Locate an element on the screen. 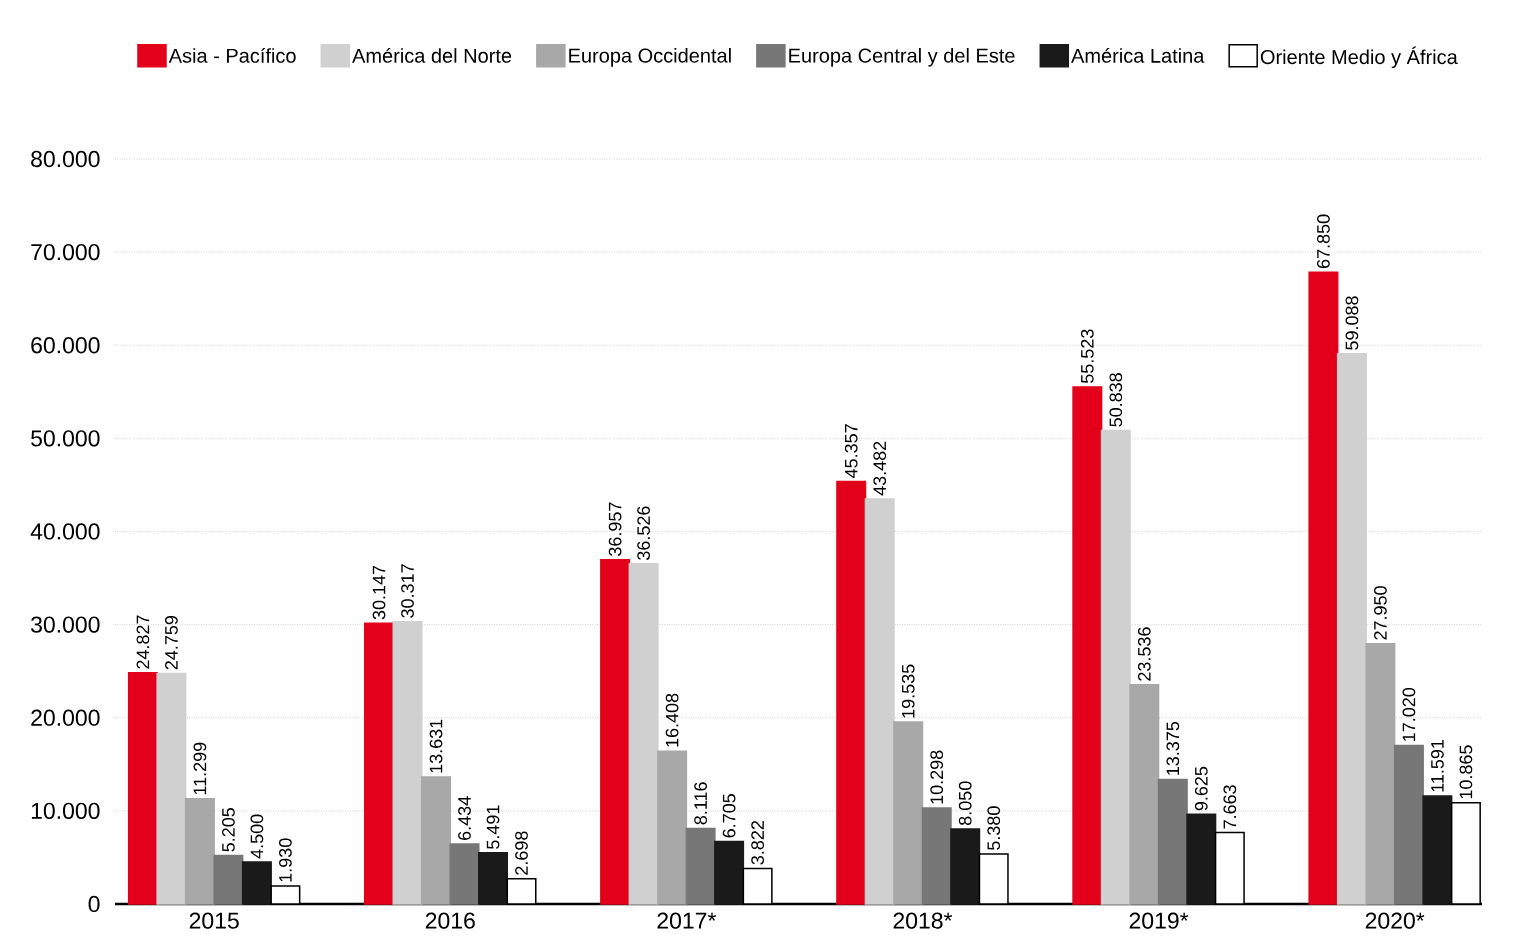  legend-label: América del Norte is located at coordinates (432, 55).